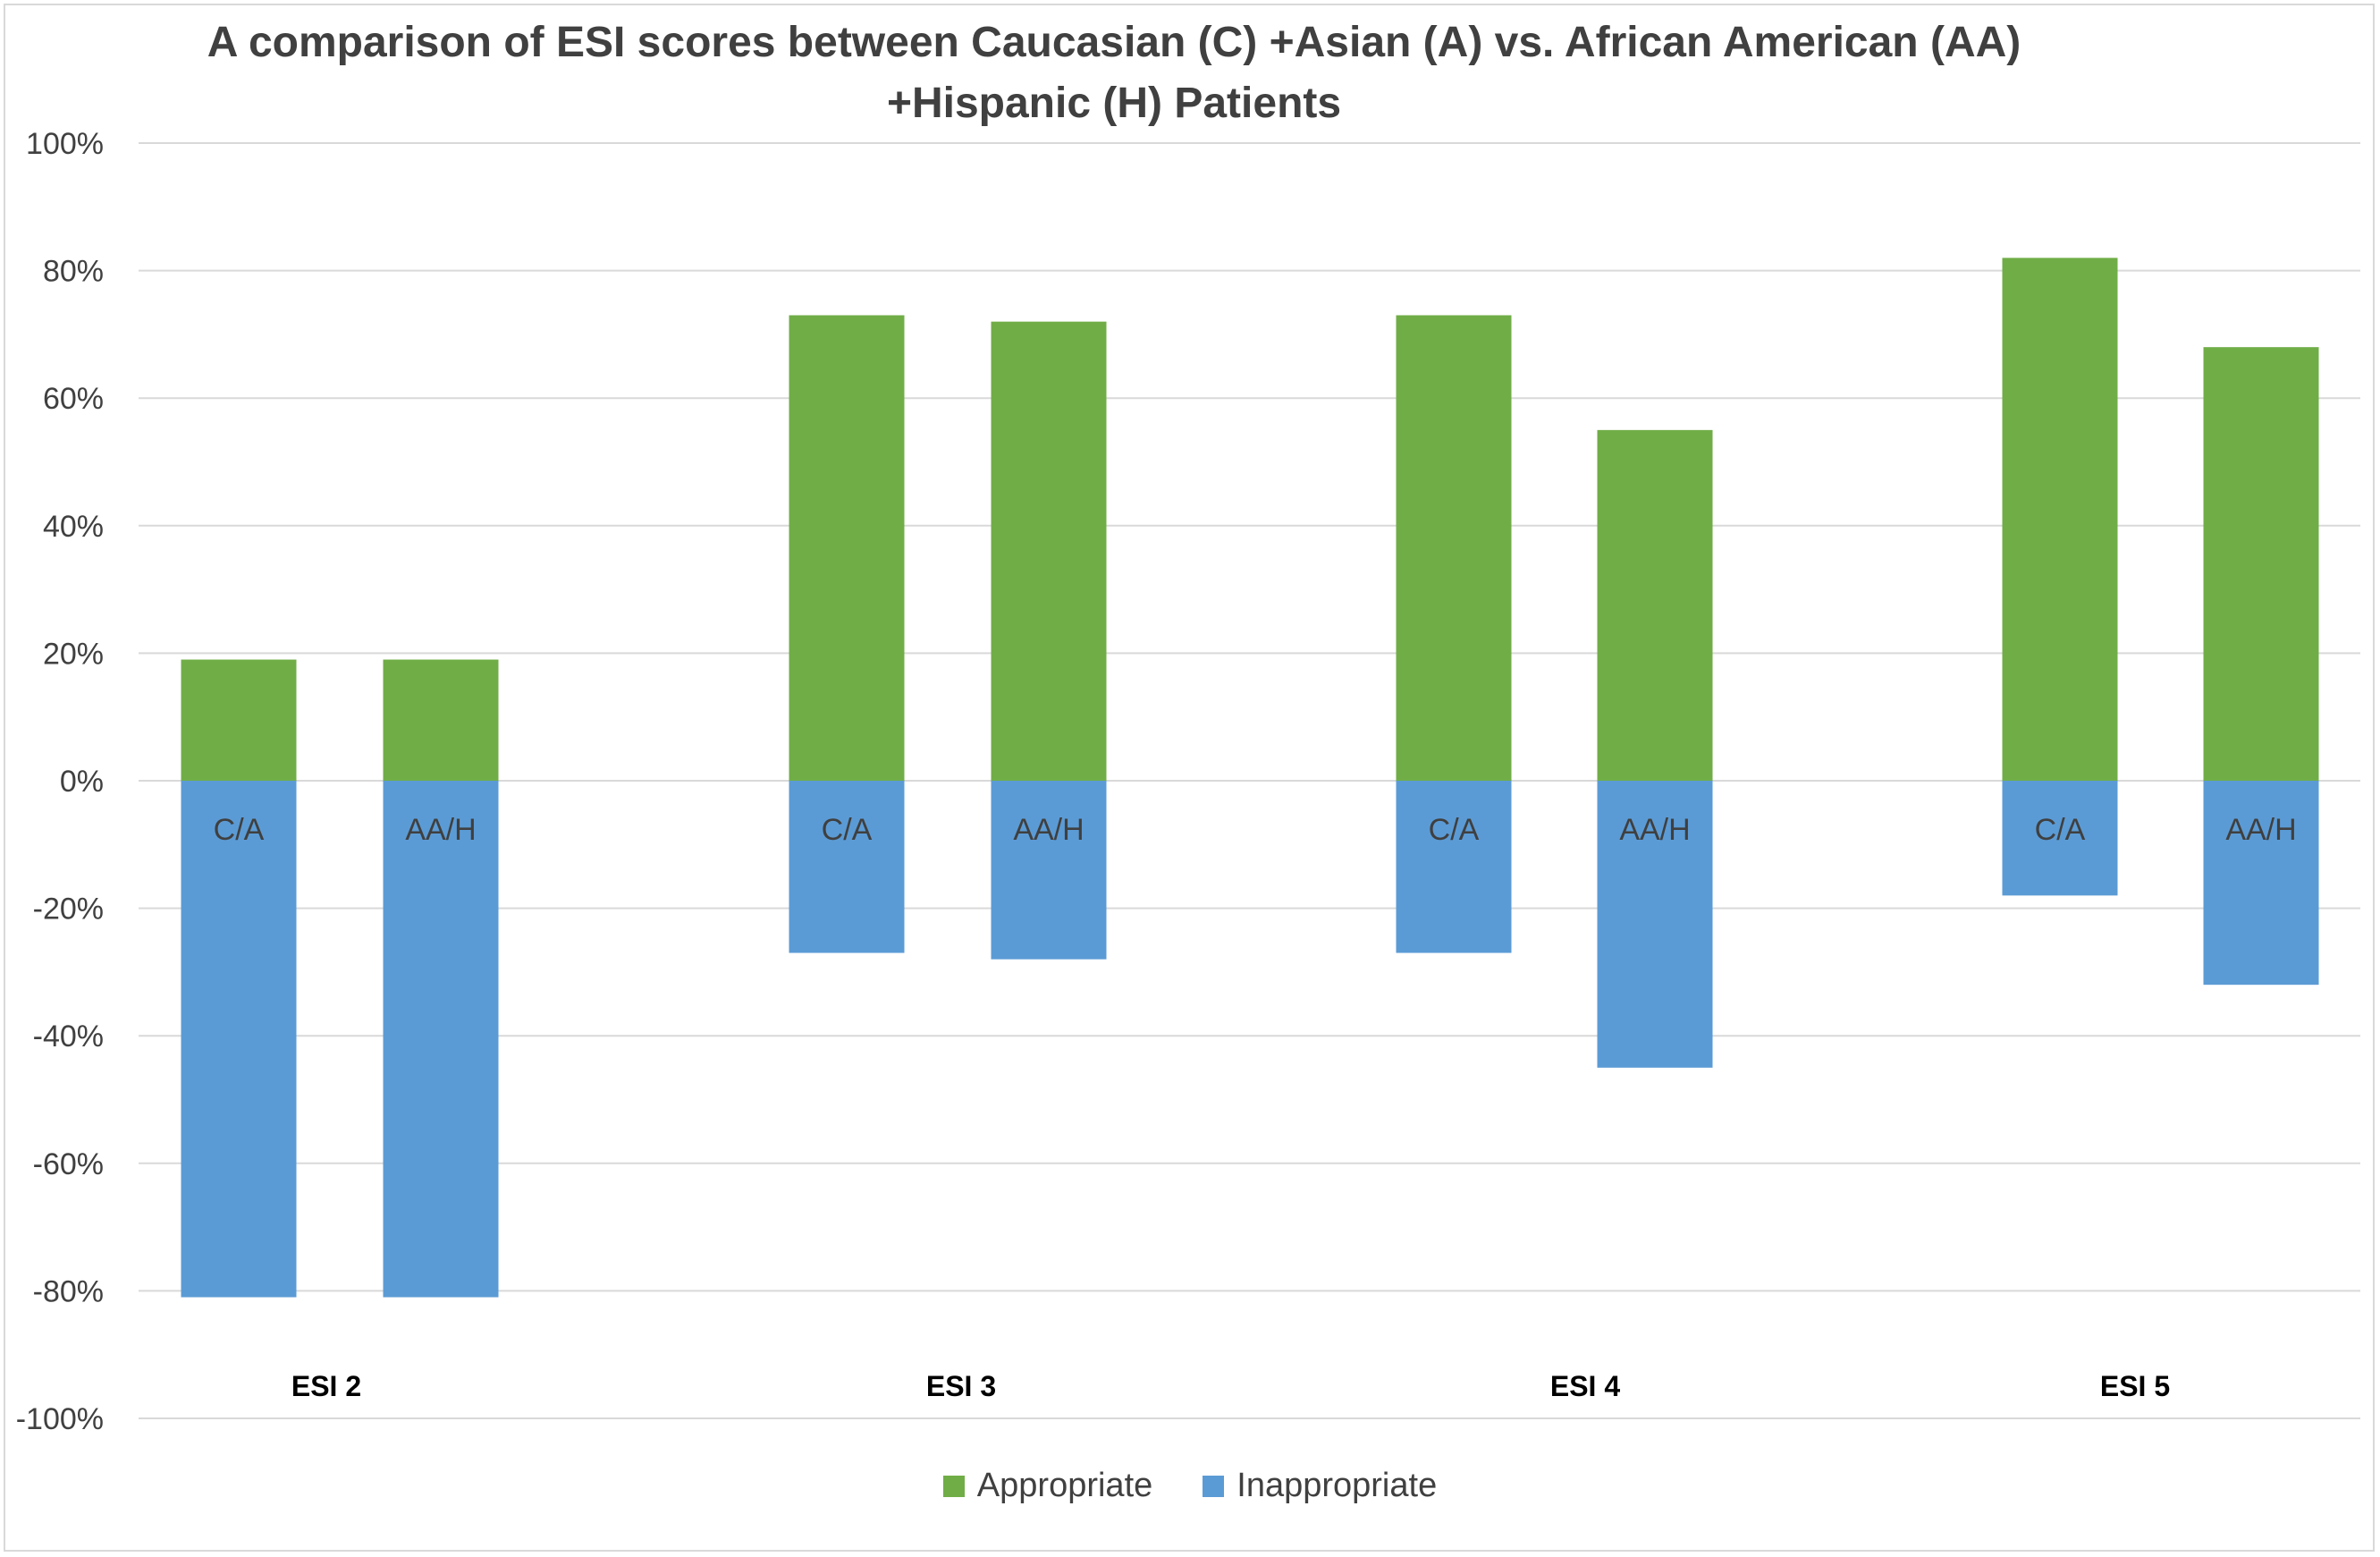 Image resolution: width=2380 pixels, height=1557 pixels. Describe the element at coordinates (1337, 1485) in the screenshot. I see `legend-label: Inappropriate` at that location.